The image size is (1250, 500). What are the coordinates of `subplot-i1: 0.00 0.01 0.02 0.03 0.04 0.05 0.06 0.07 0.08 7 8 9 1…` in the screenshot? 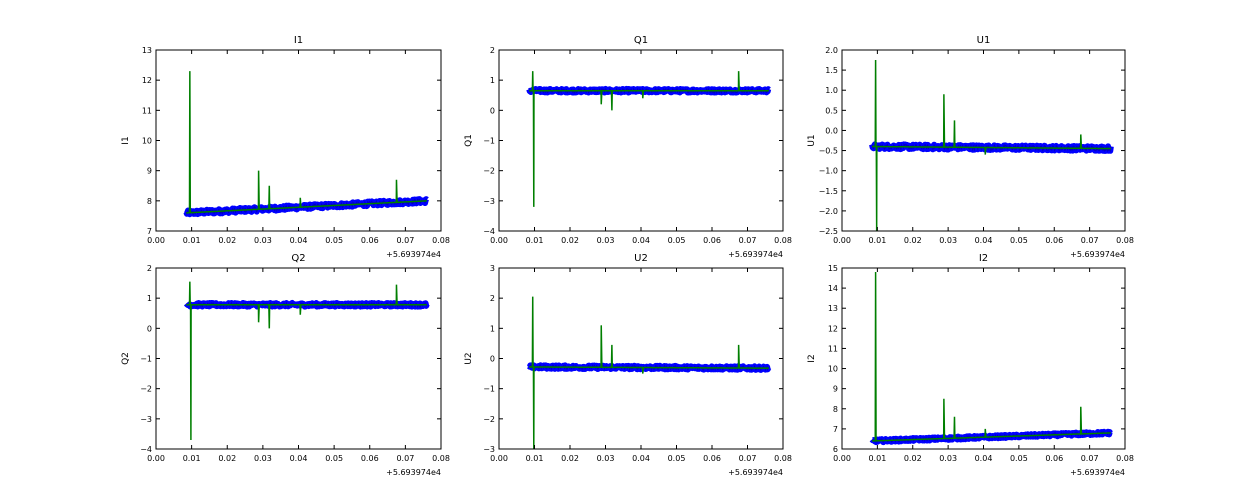 It's located at (285, 147).